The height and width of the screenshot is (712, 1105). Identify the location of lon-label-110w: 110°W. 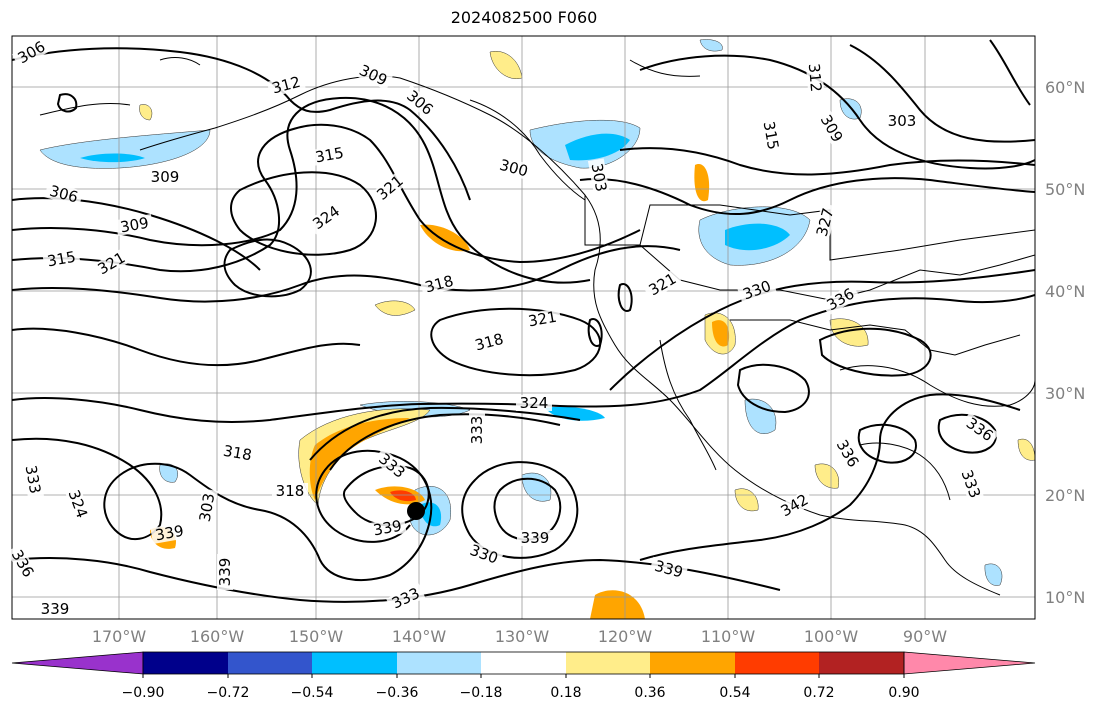
(728, 636).